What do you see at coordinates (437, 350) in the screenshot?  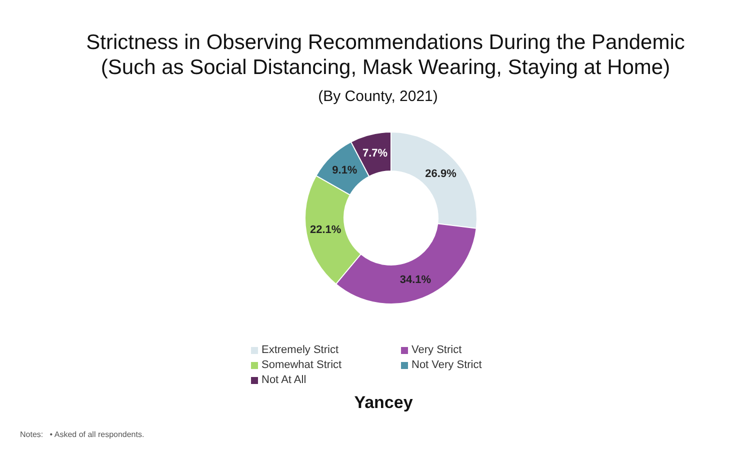 I see `legend-label: Very Strict` at bounding box center [437, 350].